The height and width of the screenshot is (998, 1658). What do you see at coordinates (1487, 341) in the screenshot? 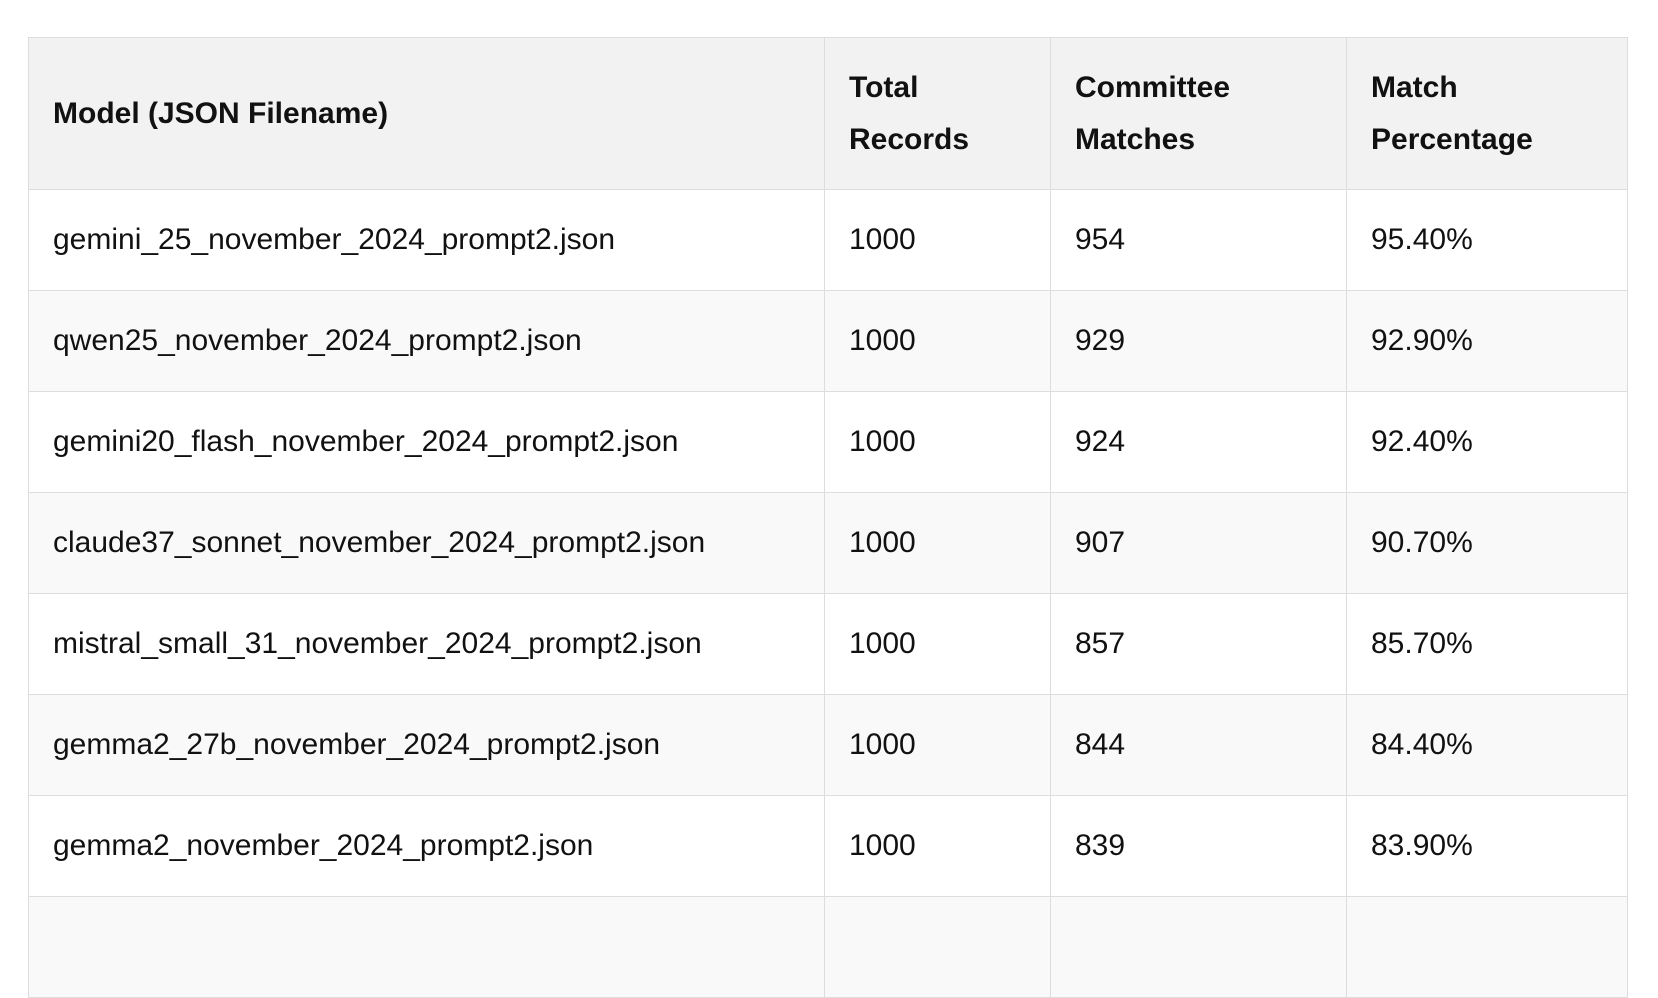
I see `cell-match-percentage: 92.90%` at bounding box center [1487, 341].